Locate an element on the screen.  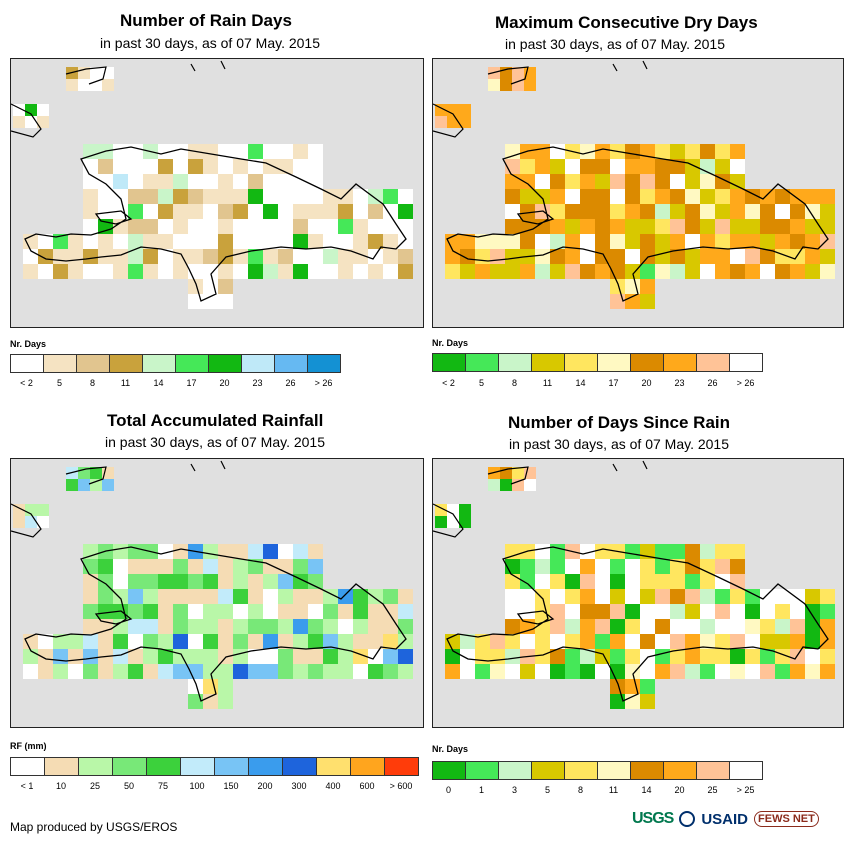
island-outline is located at coordinates (215, 224).